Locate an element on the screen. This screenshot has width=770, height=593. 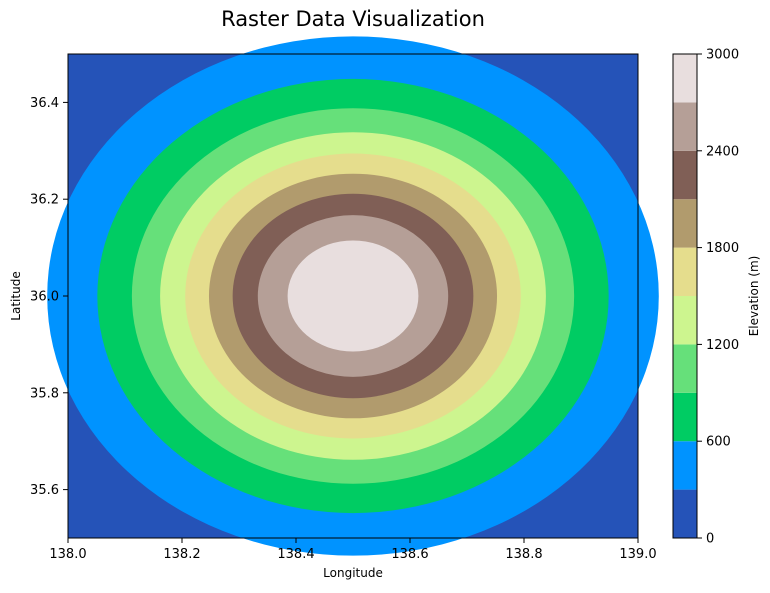
y-tick-label: 35.8 is located at coordinates (44, 393).